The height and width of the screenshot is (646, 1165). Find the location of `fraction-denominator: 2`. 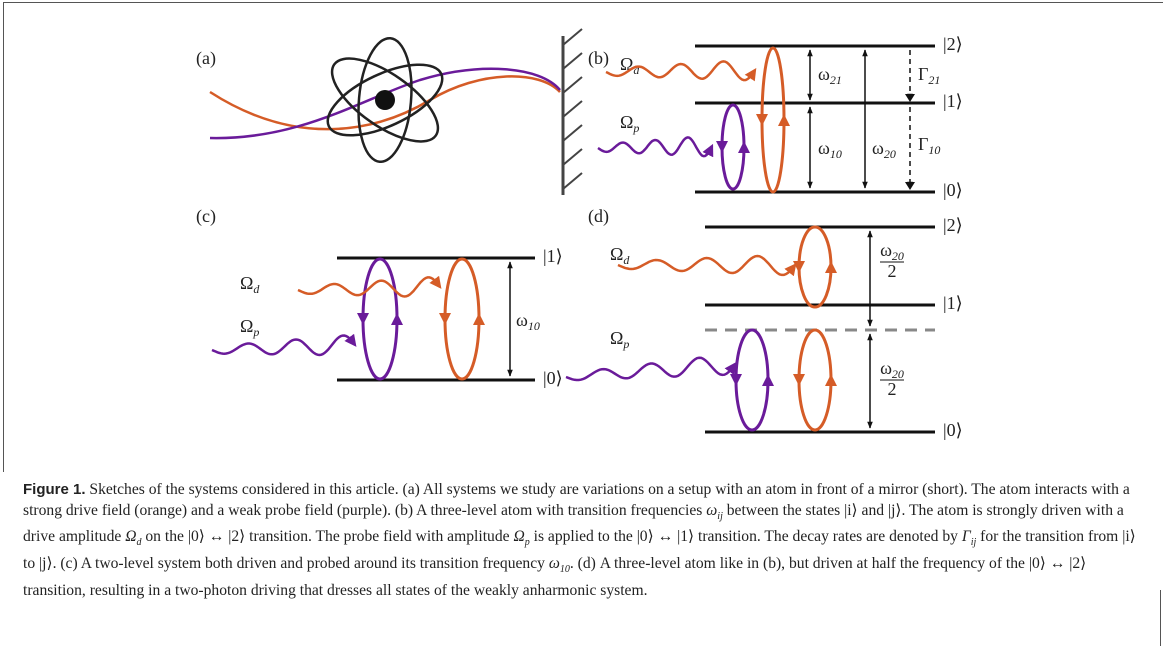

fraction-denominator: 2 is located at coordinates (892, 271).